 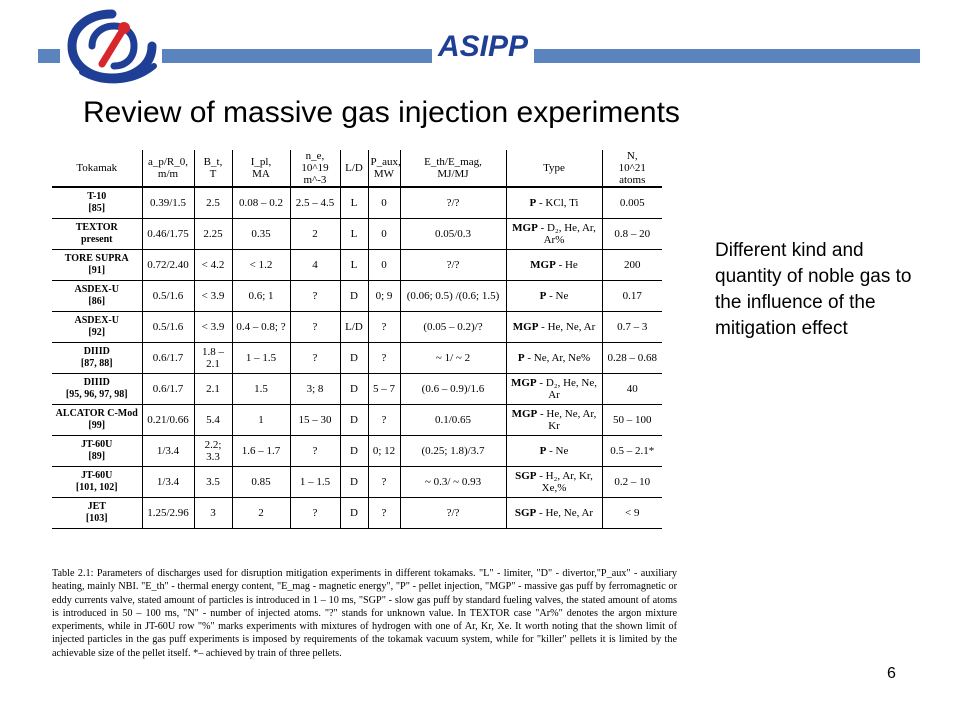 I want to click on cell-ip: 1 – 1.5, so click(x=261, y=358).